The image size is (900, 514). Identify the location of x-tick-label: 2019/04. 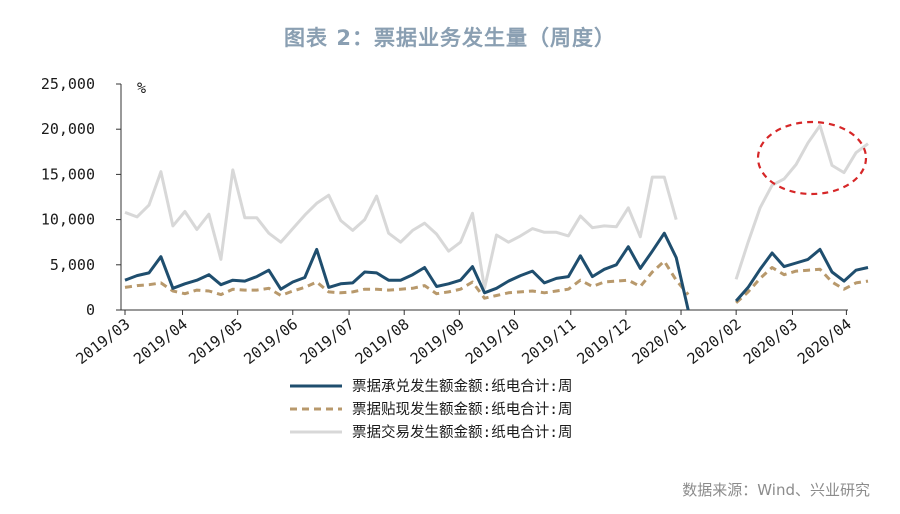
(160, 341).